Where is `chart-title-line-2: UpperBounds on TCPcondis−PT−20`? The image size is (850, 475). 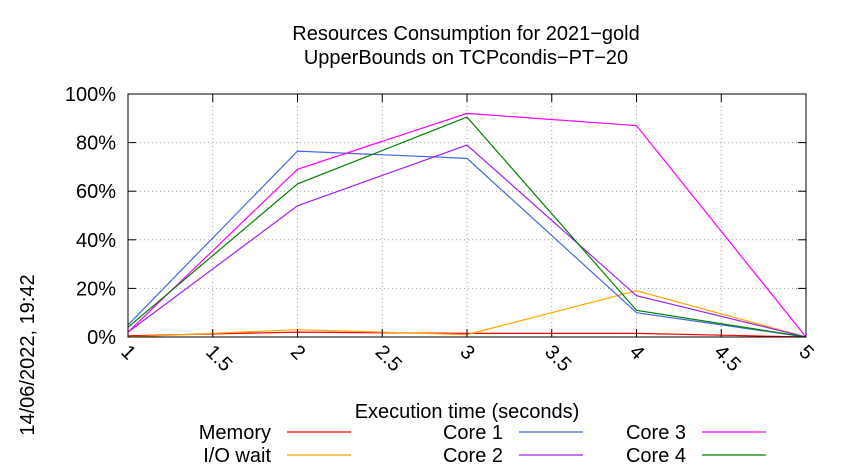 chart-title-line-2: UpperBounds on TCPcondis−PT−20 is located at coordinates (466, 58).